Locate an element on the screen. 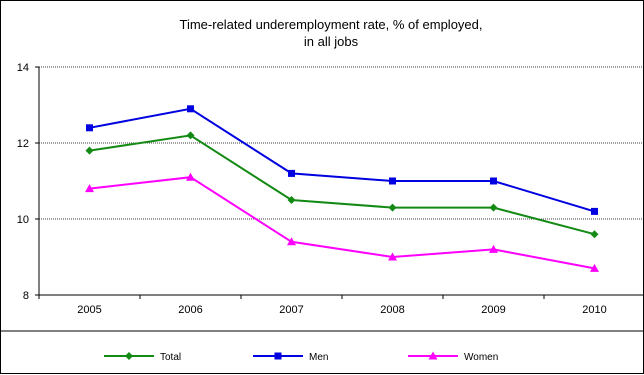 This screenshot has width=644, height=375. legend-item-women: Women is located at coordinates (453, 357).